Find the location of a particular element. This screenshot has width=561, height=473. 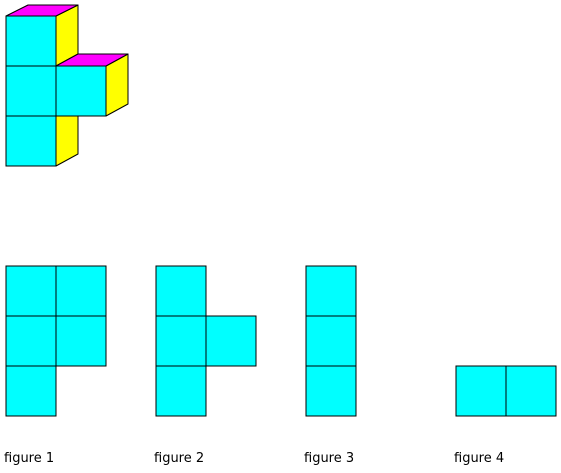

figure-2-label: figure 2 is located at coordinates (179, 458).